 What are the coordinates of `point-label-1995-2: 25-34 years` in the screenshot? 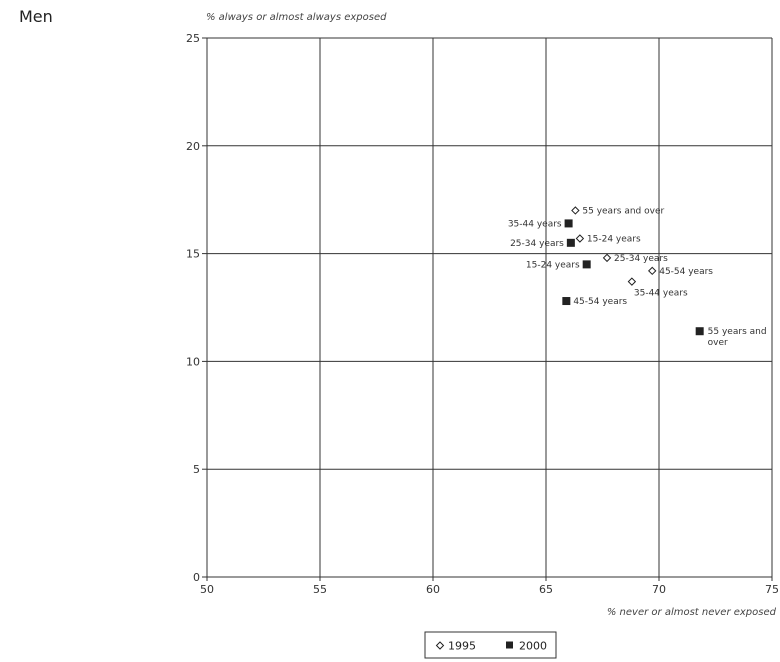 It's located at (641, 259).